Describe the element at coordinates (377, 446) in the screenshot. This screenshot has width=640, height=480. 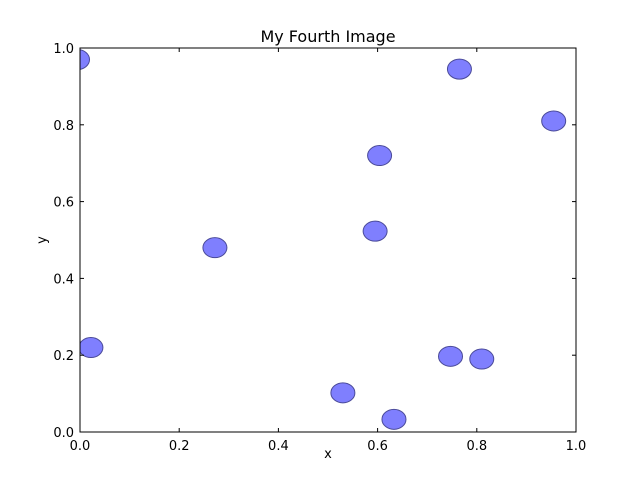
I see `x-tick-label: 0.6` at that location.